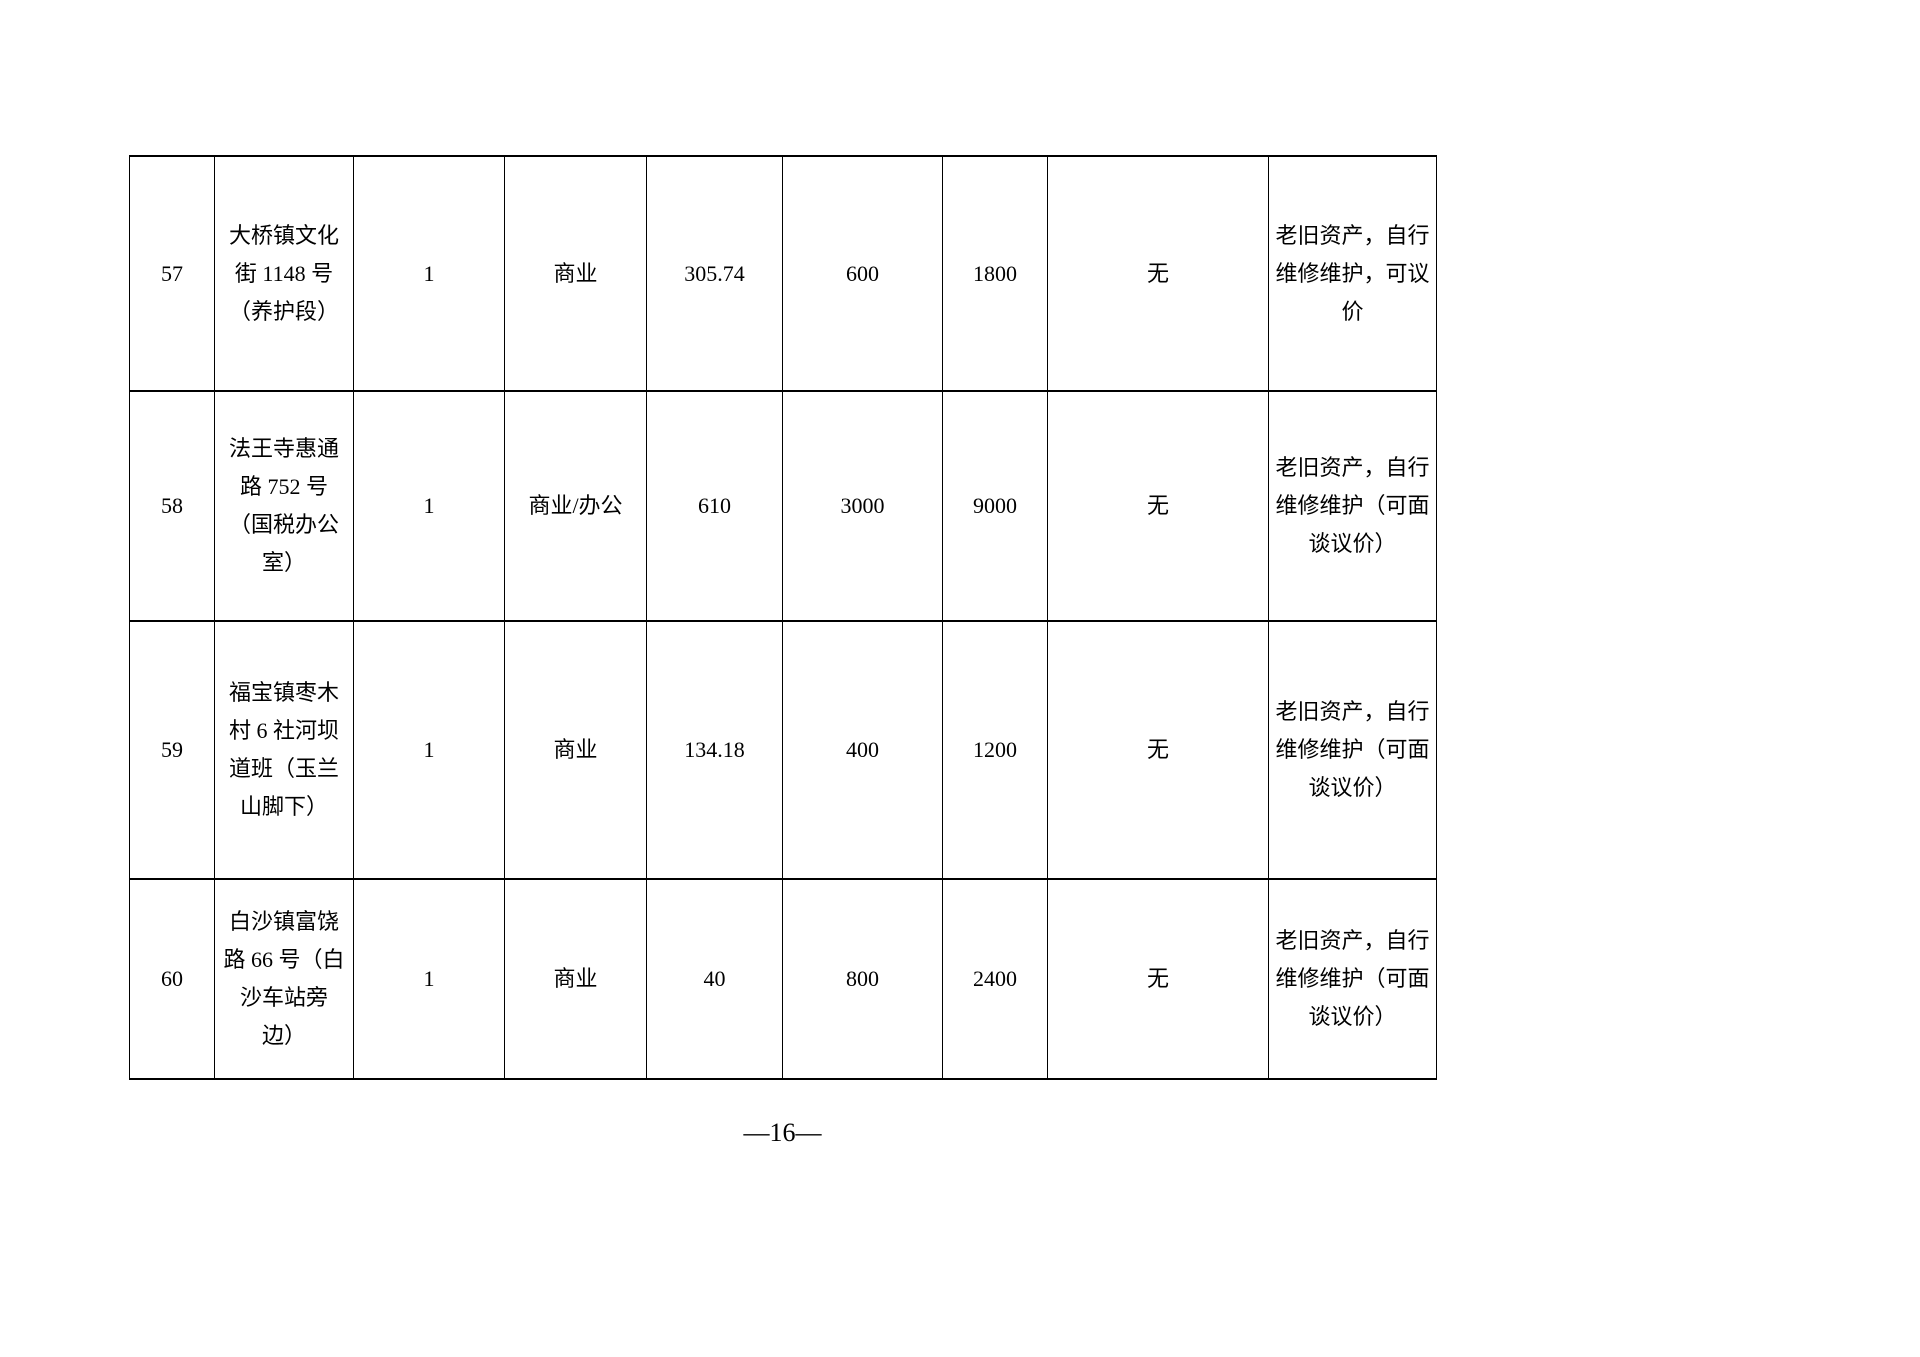 The image size is (1920, 1357). Describe the element at coordinates (172, 979) in the screenshot. I see `cell-index: 60` at that location.